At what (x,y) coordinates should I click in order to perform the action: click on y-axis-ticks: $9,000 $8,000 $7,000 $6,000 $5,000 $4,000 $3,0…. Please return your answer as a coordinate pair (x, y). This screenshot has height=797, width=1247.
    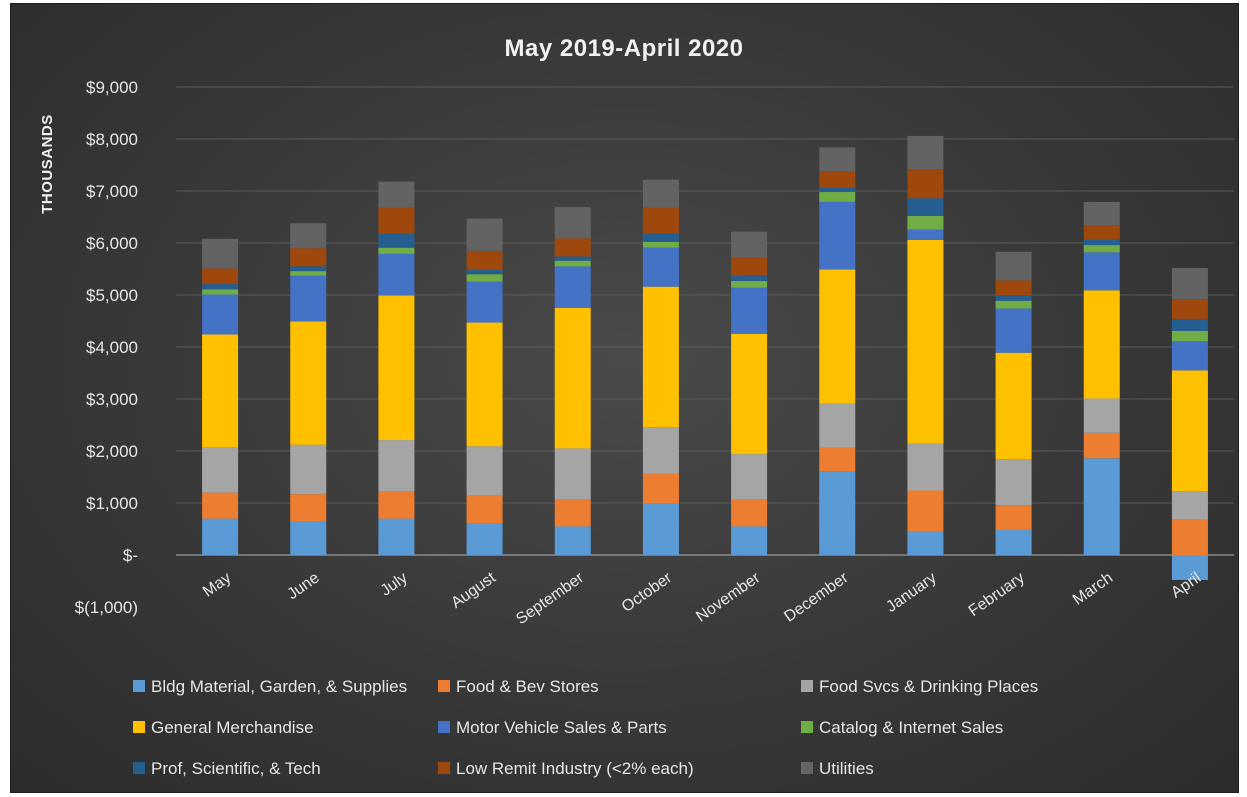
    Looking at the image, I should click on (106, 347).